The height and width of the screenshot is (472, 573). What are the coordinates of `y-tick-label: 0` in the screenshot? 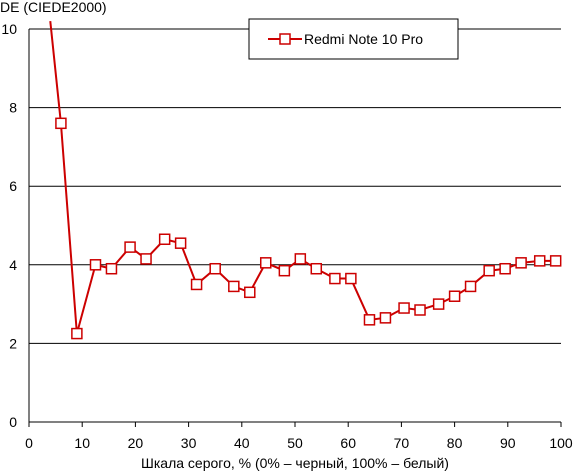 It's located at (13, 422).